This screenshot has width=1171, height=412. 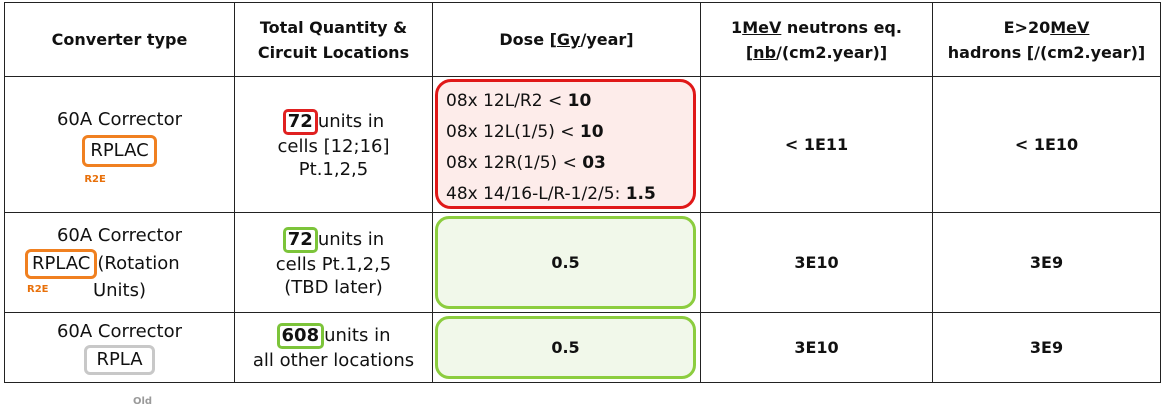 What do you see at coordinates (333, 27) in the screenshot?
I see `header-quantity-line1: Total Quantity &` at bounding box center [333, 27].